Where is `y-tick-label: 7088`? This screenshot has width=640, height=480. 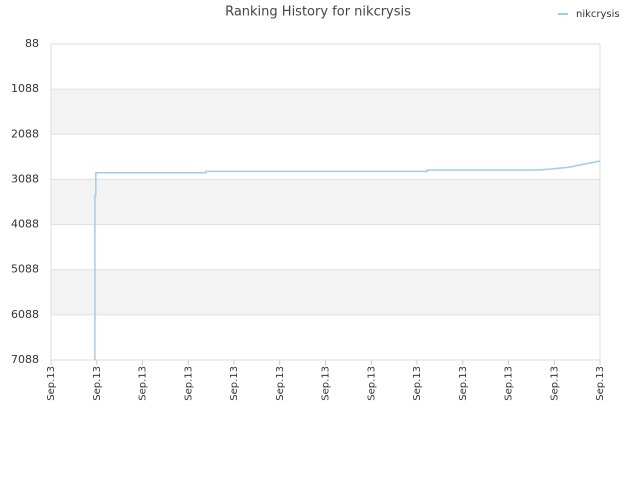
y-tick-label: 7088 is located at coordinates (25, 359).